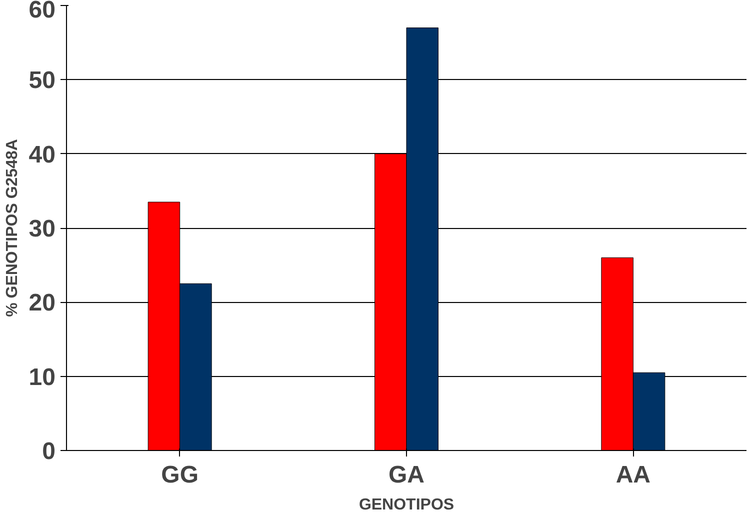 The image size is (751, 516). Describe the element at coordinates (42, 229) in the screenshot. I see `y-tick-label: 30` at that location.